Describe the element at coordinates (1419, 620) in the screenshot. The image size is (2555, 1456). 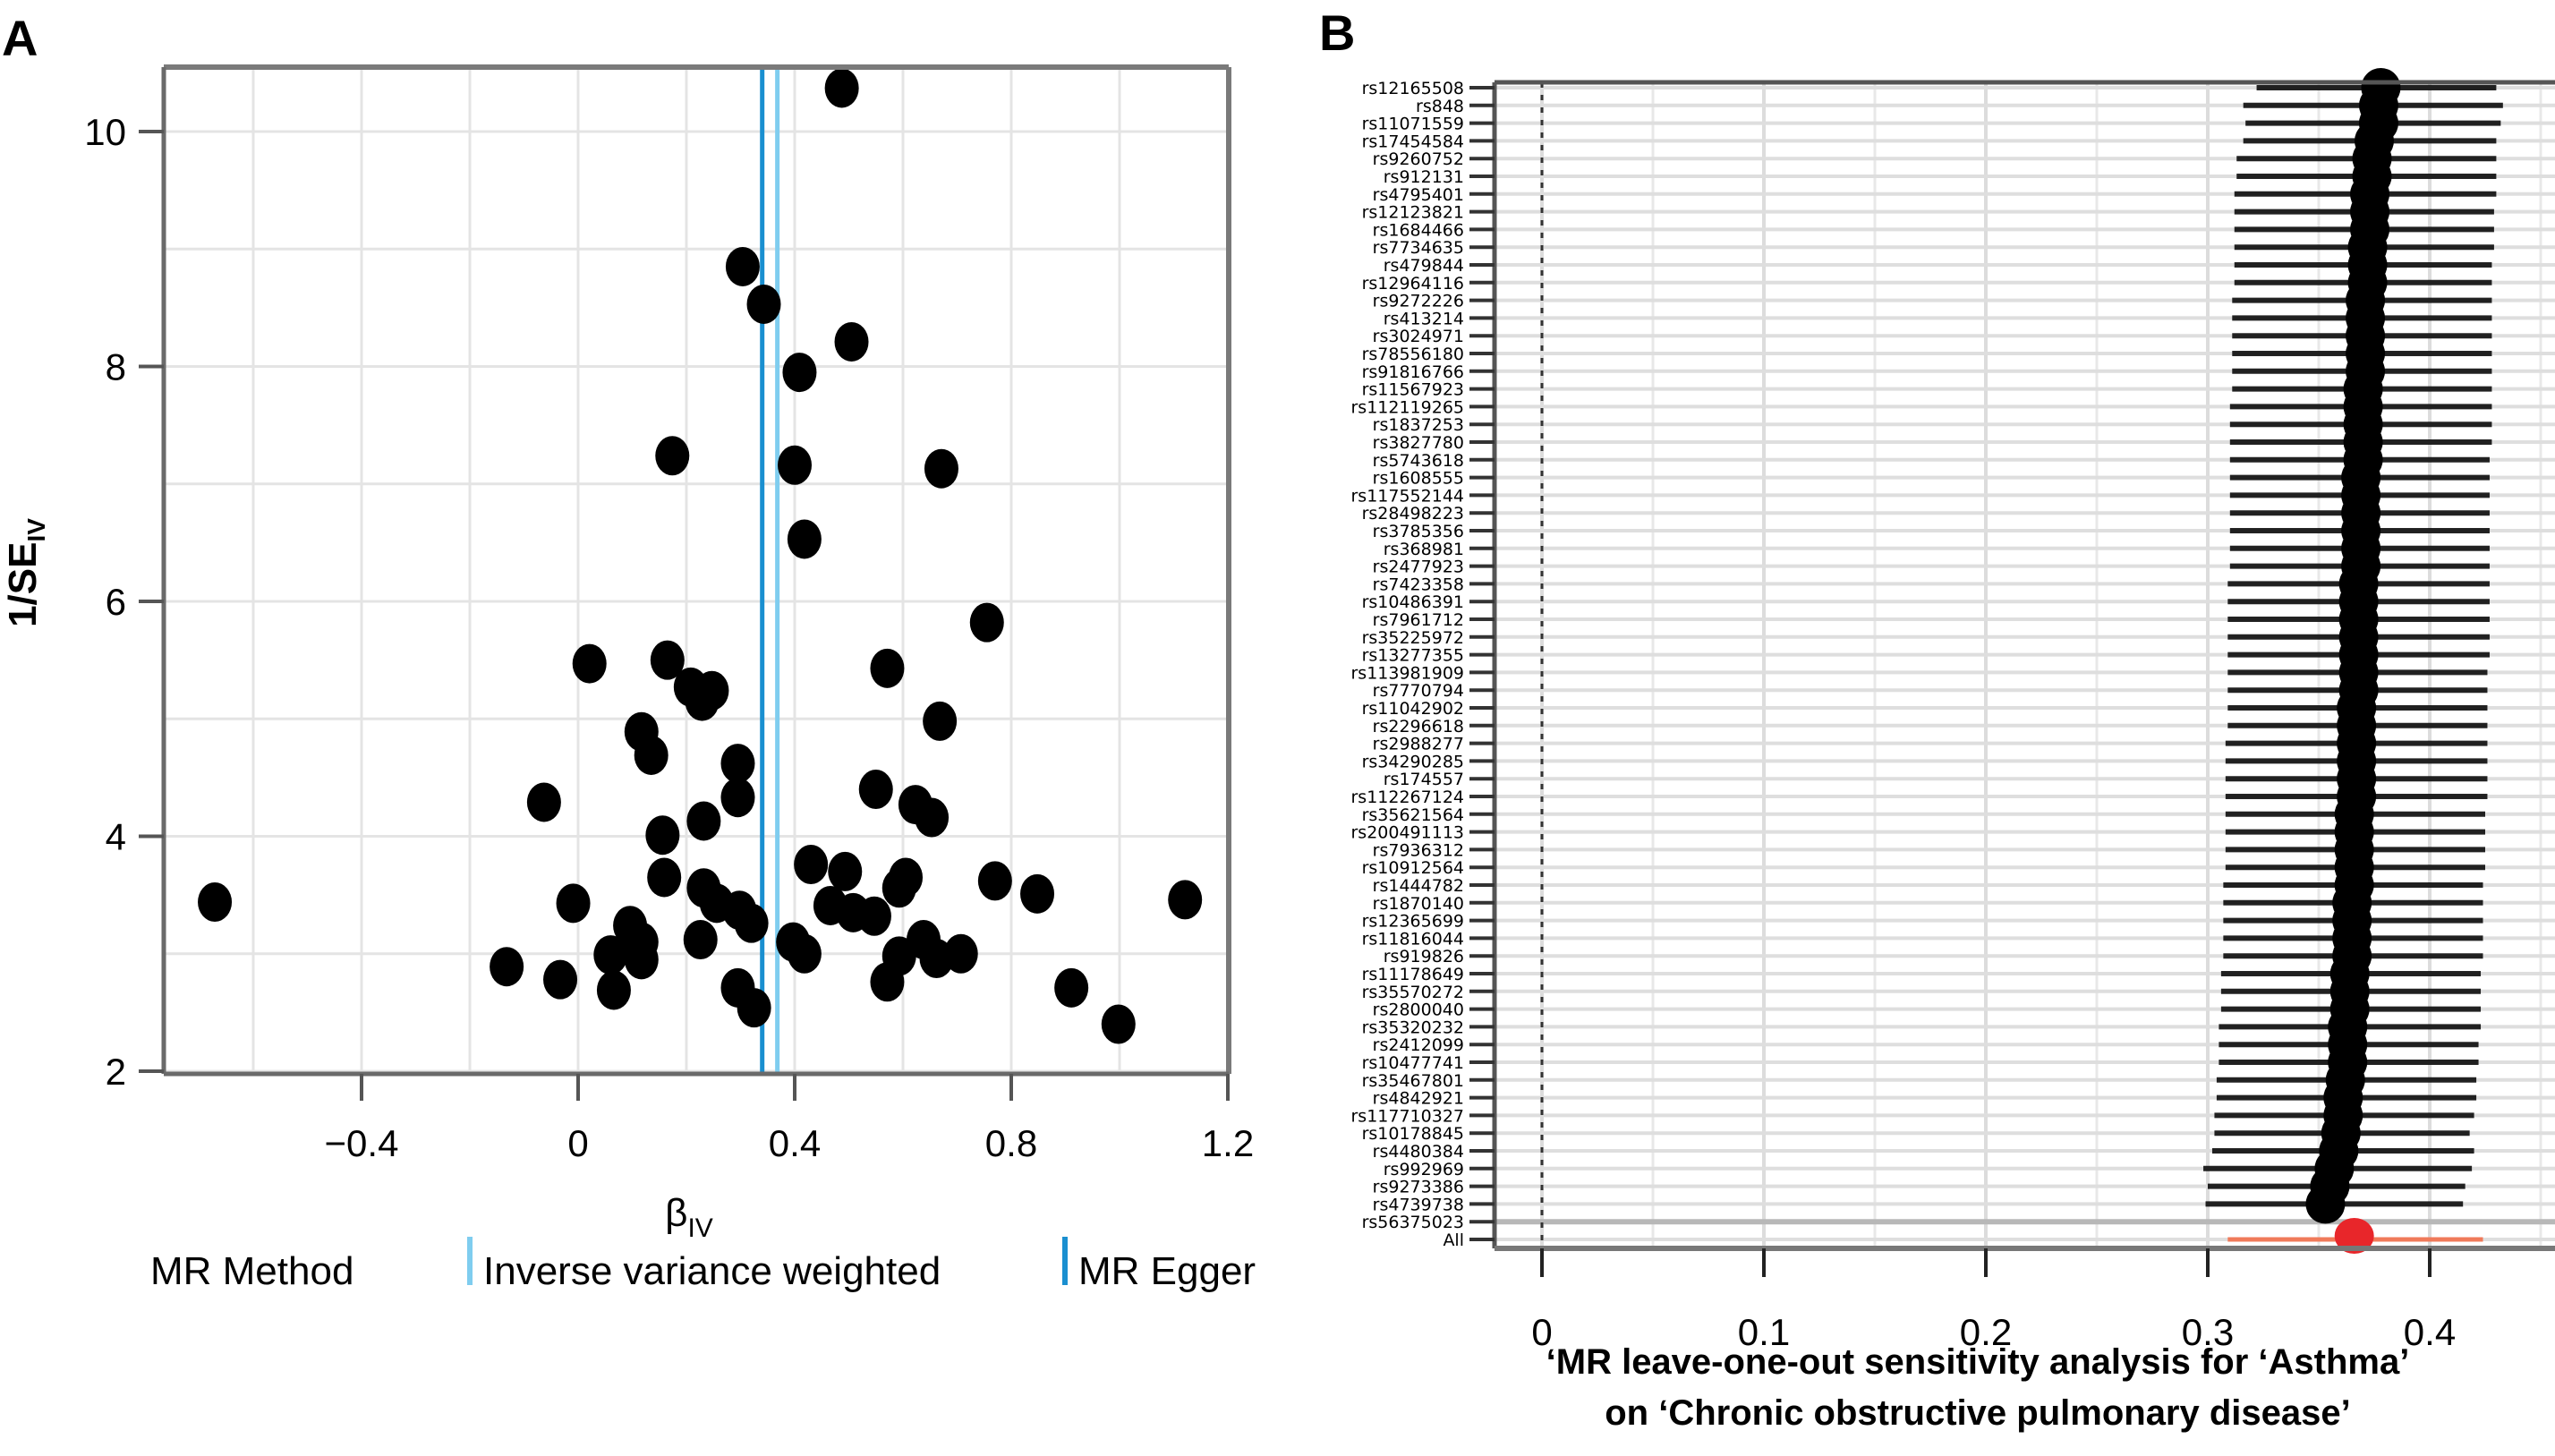
I see `snp-label: rs7961712` at that location.